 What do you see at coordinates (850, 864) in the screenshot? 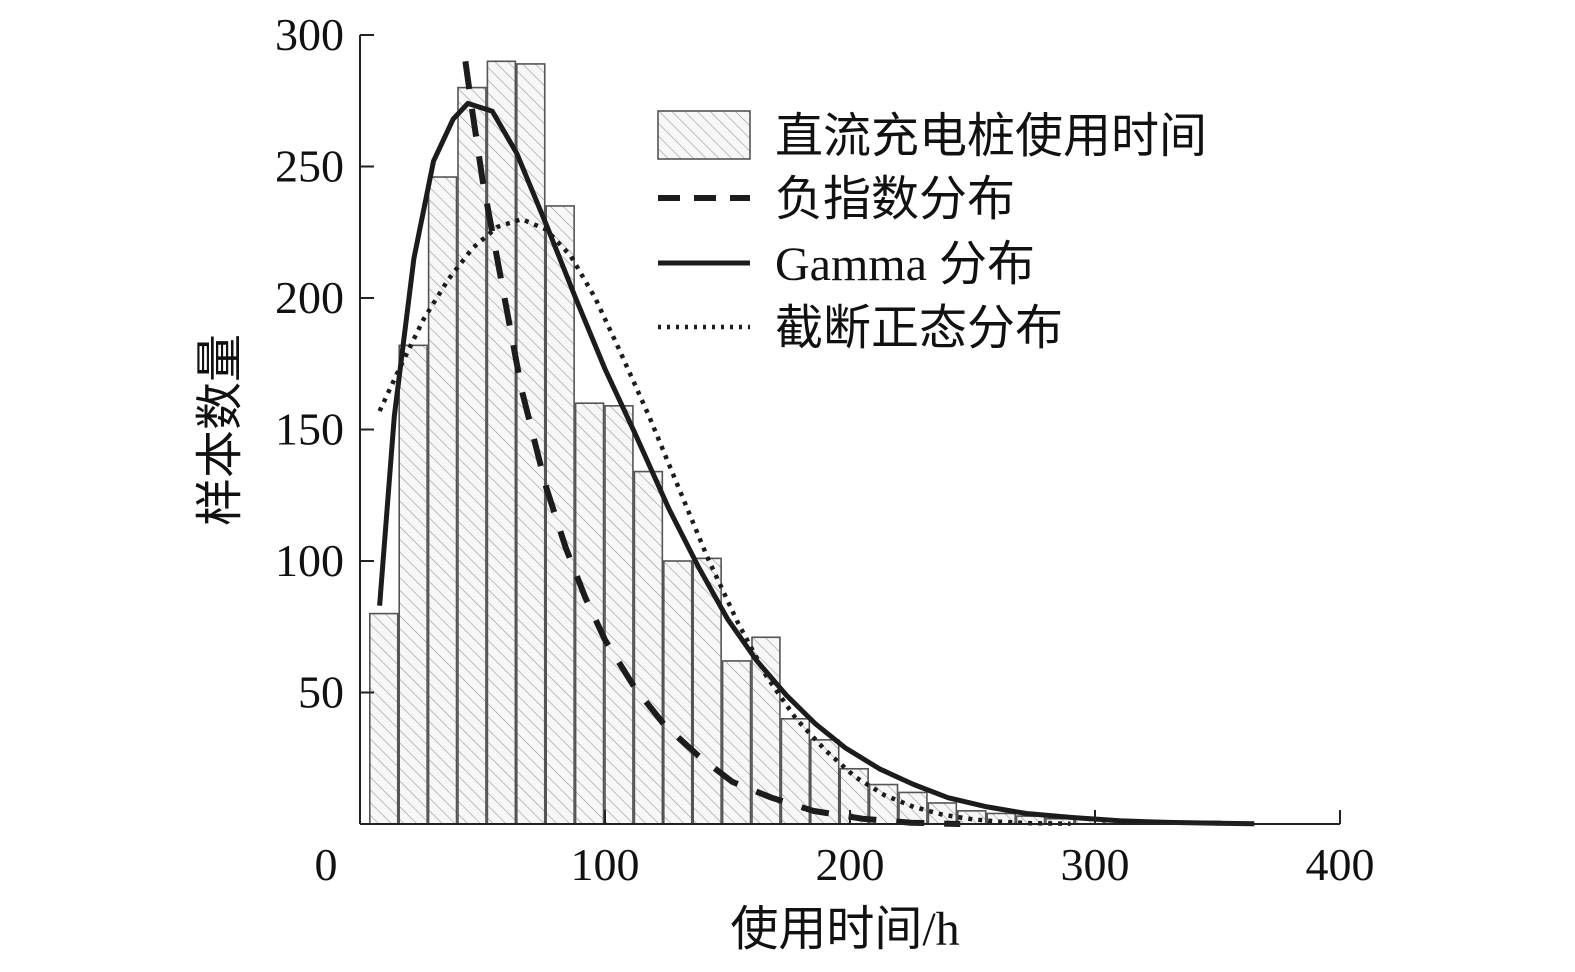
I see `x-tick-label: 200` at bounding box center [850, 864].